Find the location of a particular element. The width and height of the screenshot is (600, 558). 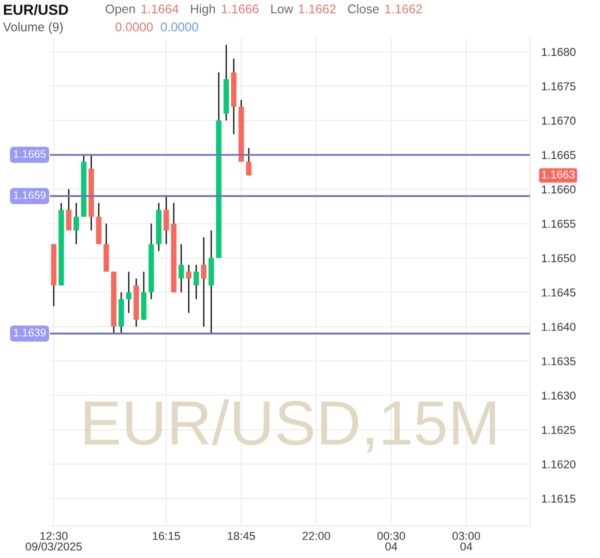

y-tick-label: 1.1680 is located at coordinates (559, 52).